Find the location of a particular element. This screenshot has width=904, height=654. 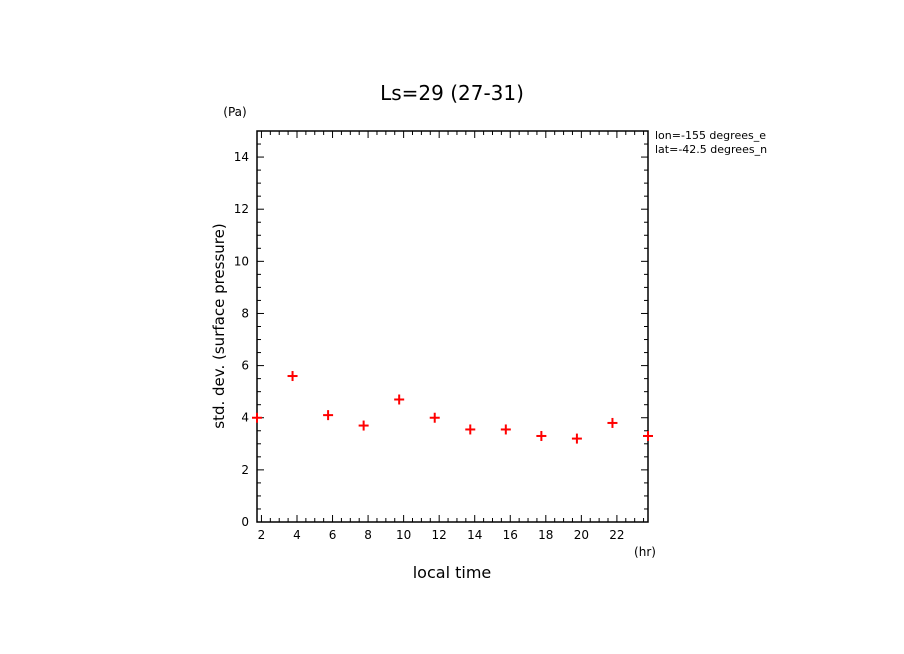

y-tick-label: 6 is located at coordinates (245, 366).